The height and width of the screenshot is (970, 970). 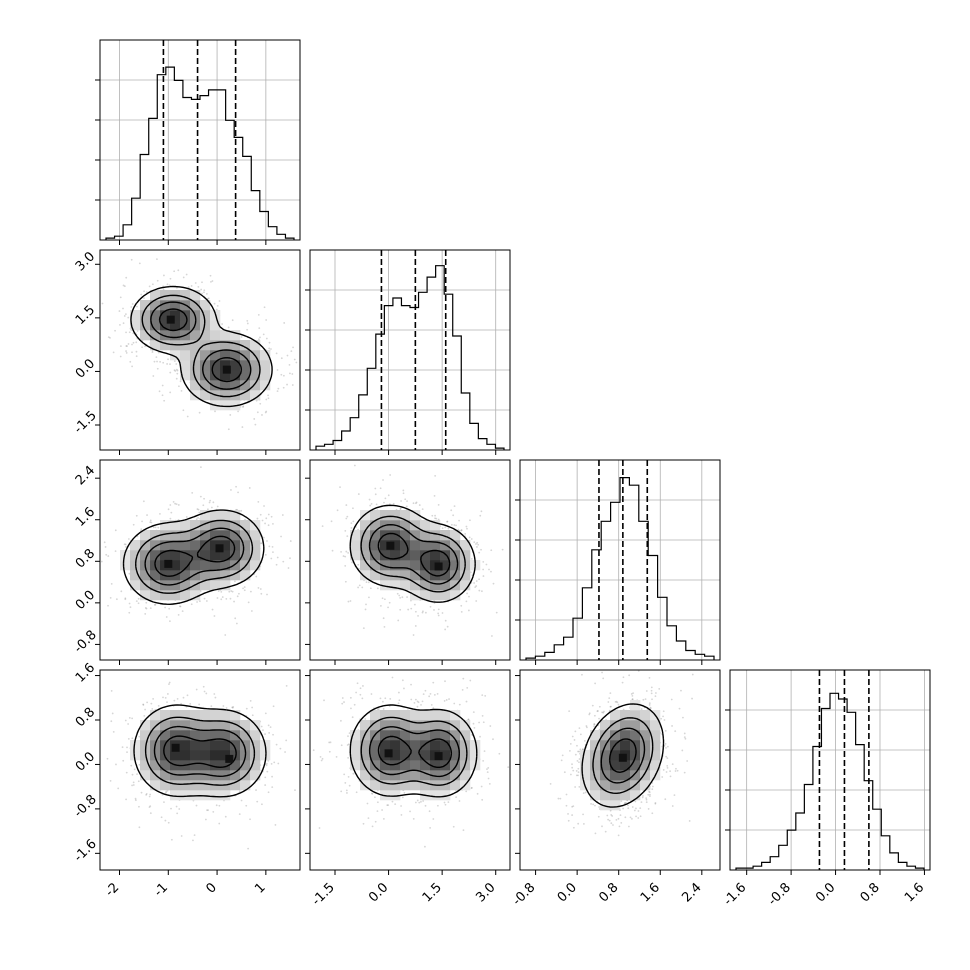 I want to click on y-tick-label: -1.5, so click(x=85, y=422).